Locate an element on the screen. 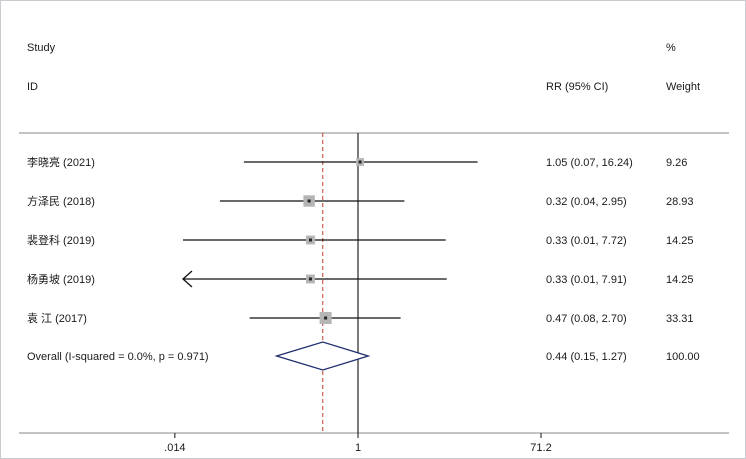 This screenshot has width=746, height=459. weight-text: 9.26 is located at coordinates (676, 163).